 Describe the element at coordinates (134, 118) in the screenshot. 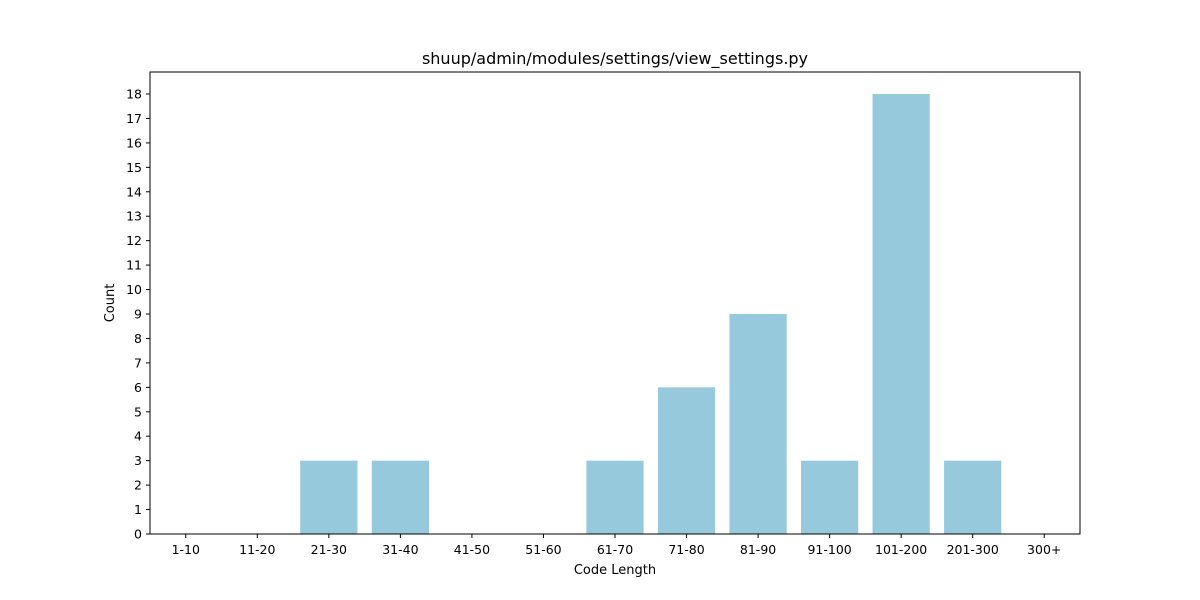

I see `y-tick-label: 17` at that location.